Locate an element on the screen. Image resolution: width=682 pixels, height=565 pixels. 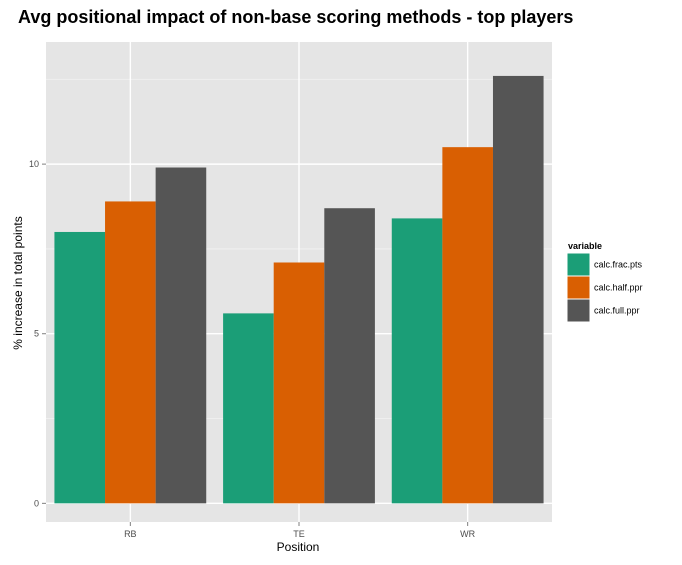
y-tick-label: 5 is located at coordinates (36, 334).